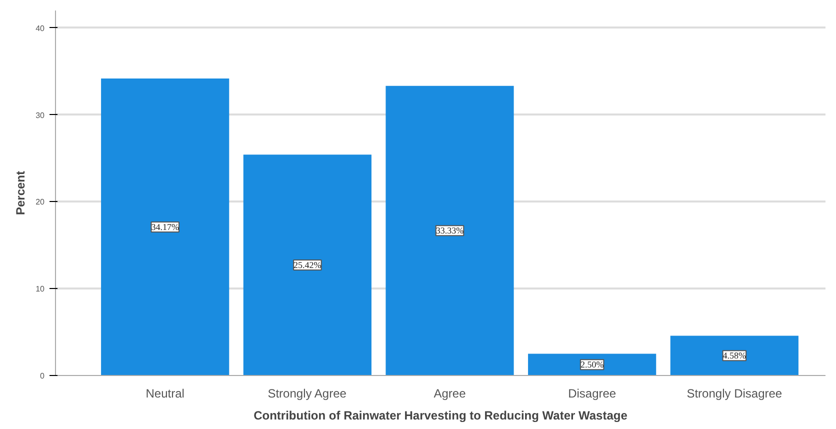  Describe the element at coordinates (41, 28) in the screenshot. I see `y-tick-label: 40` at that location.